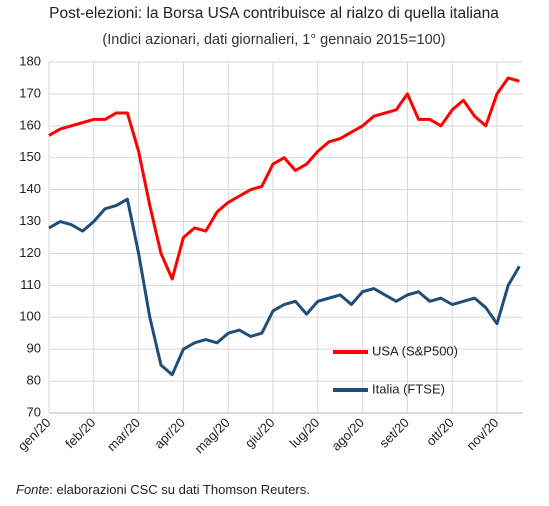 This screenshot has width=549, height=506. Describe the element at coordinates (80, 433) in the screenshot. I see `x-tick-label: feb/20` at that location.